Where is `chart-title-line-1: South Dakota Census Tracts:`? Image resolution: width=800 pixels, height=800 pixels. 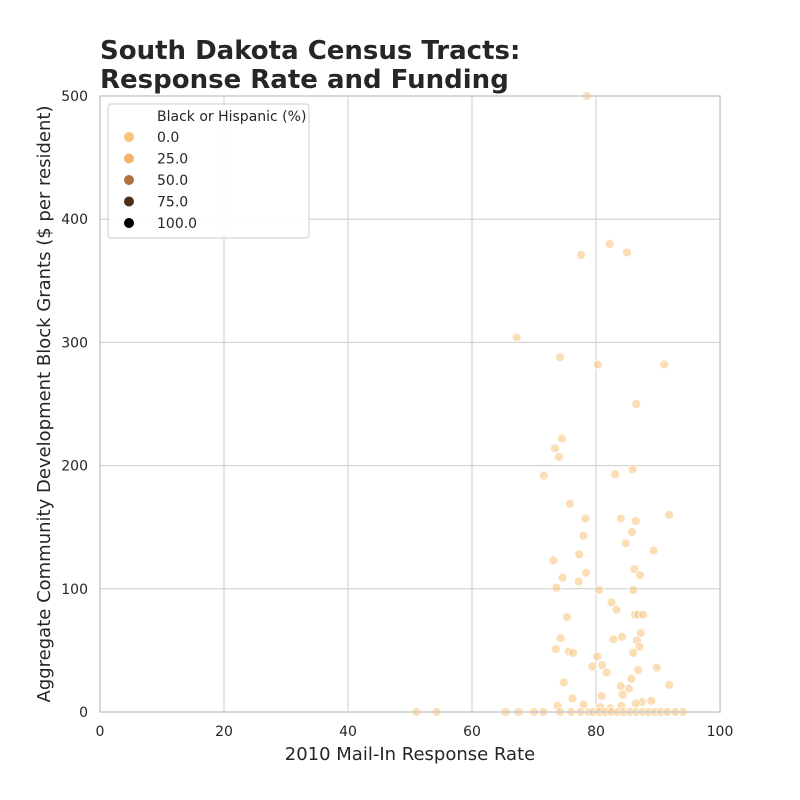
chart-title-line-1: South Dakota Census Tracts: is located at coordinates (310, 51).